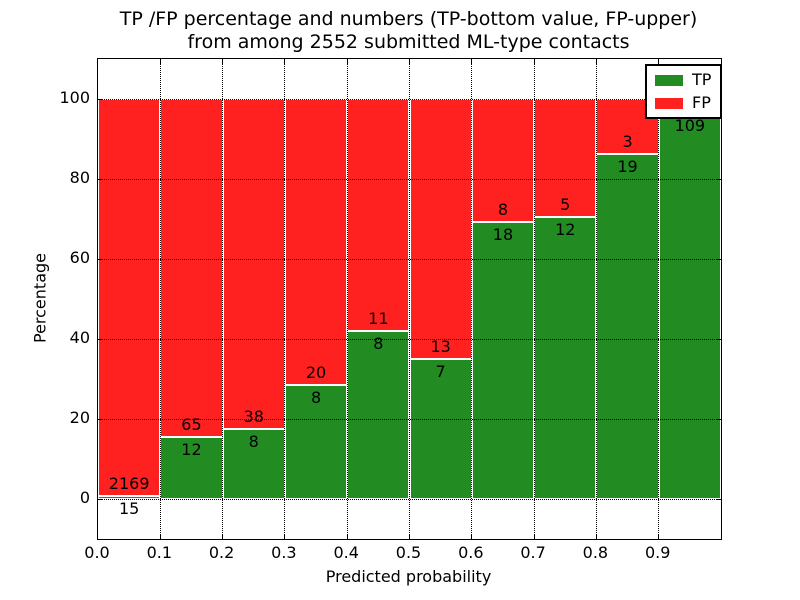  What do you see at coordinates (669, 80) in the screenshot?
I see `legend-swatch-tp` at bounding box center [669, 80].